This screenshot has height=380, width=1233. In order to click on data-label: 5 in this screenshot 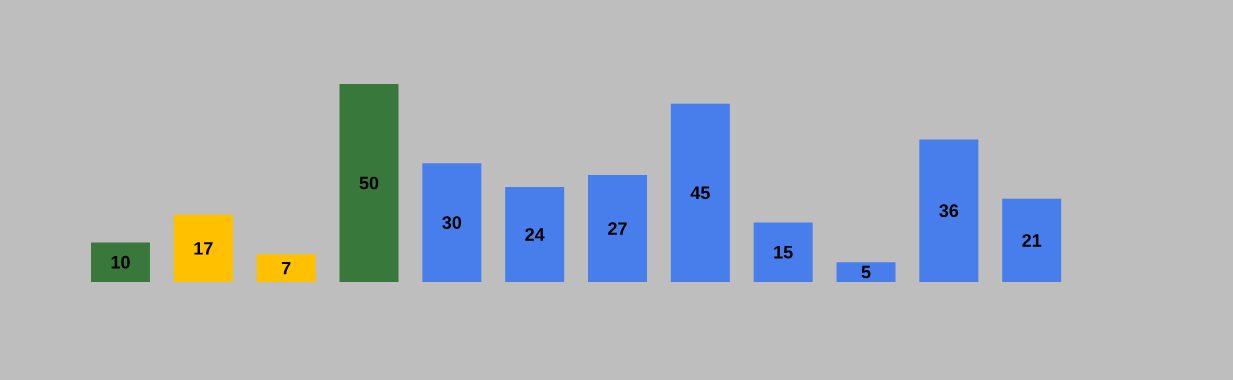, I will do `click(866, 272)`.